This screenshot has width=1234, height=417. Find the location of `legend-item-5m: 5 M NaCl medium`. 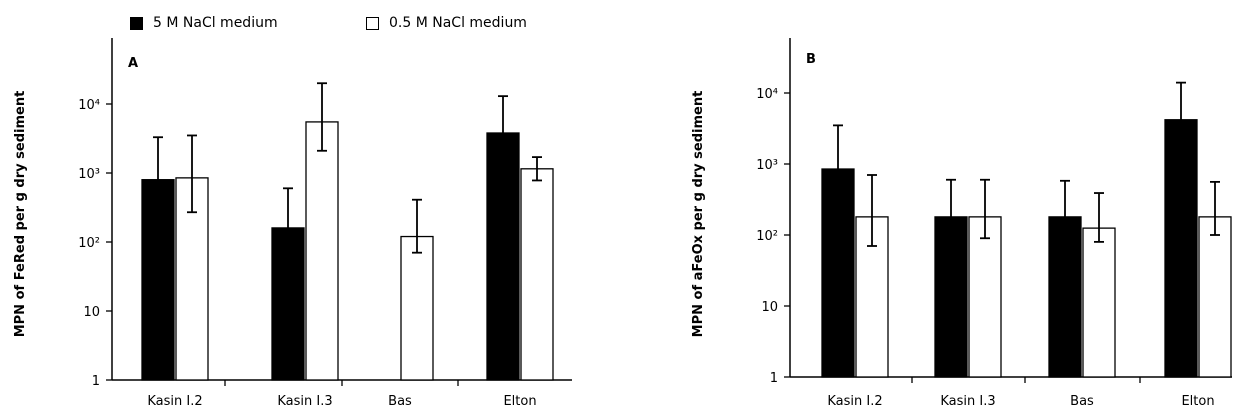

legend-item-5m: 5 M NaCl medium is located at coordinates (204, 23).